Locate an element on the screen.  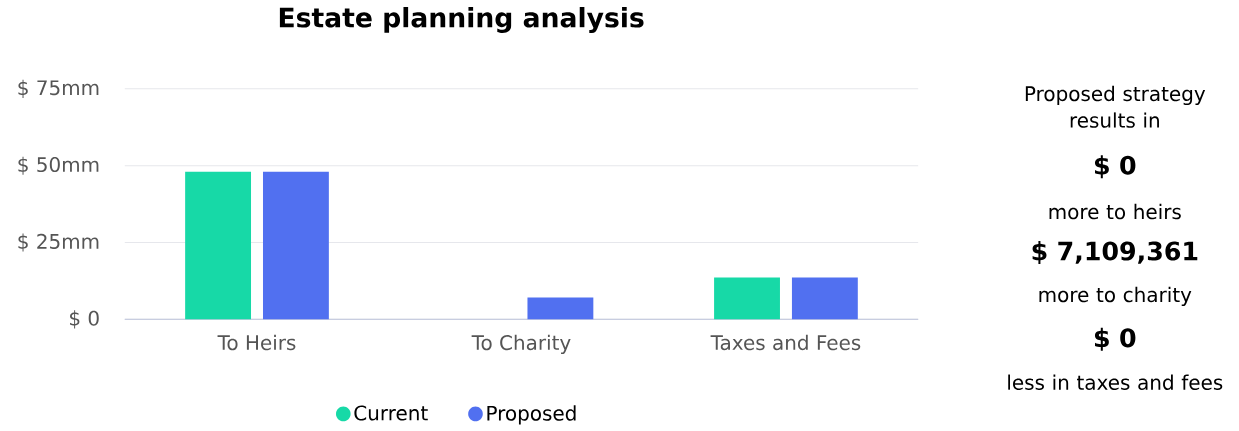
text: more to heirs is located at coordinates (1115, 211).